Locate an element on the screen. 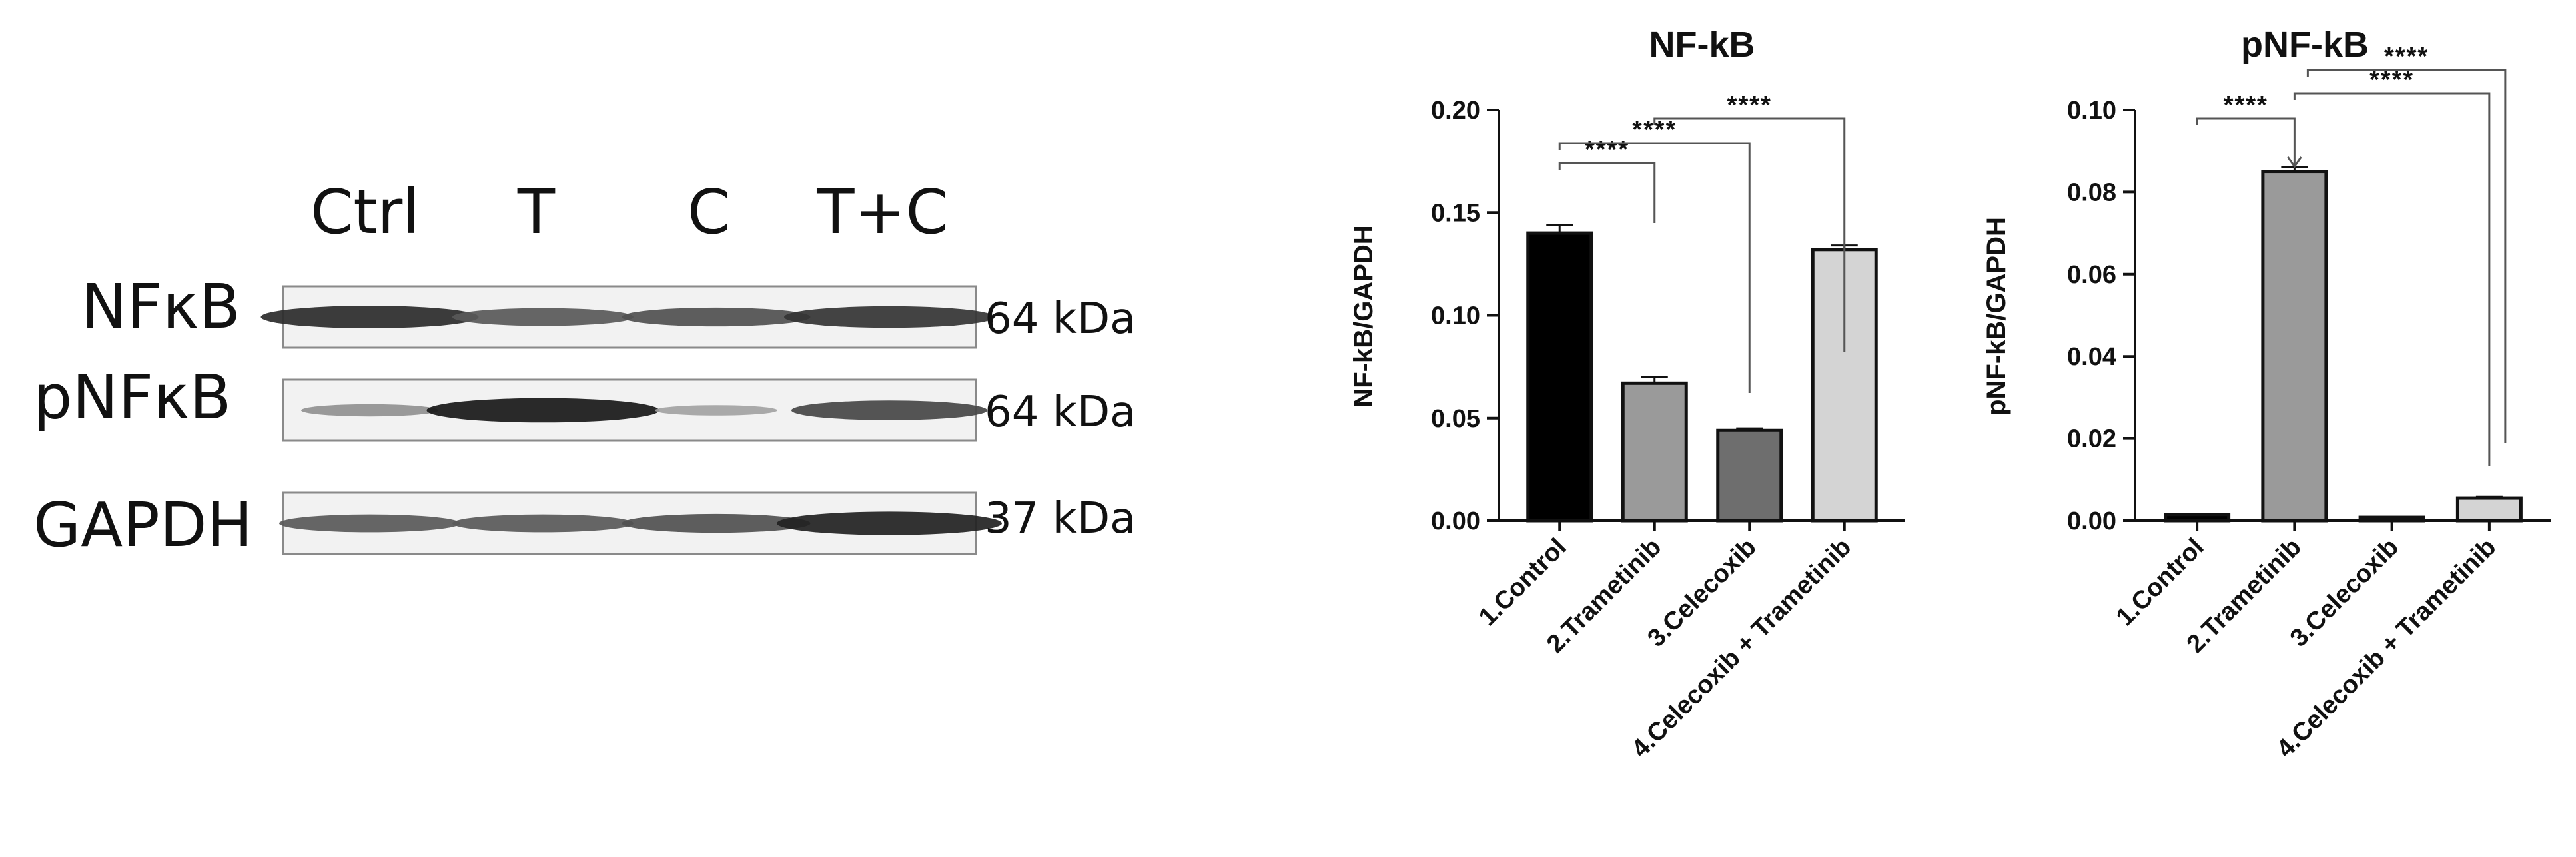 Image resolution: width=2576 pixels, height=857 pixels. y-tick-label: 0.20 is located at coordinates (1455, 111).